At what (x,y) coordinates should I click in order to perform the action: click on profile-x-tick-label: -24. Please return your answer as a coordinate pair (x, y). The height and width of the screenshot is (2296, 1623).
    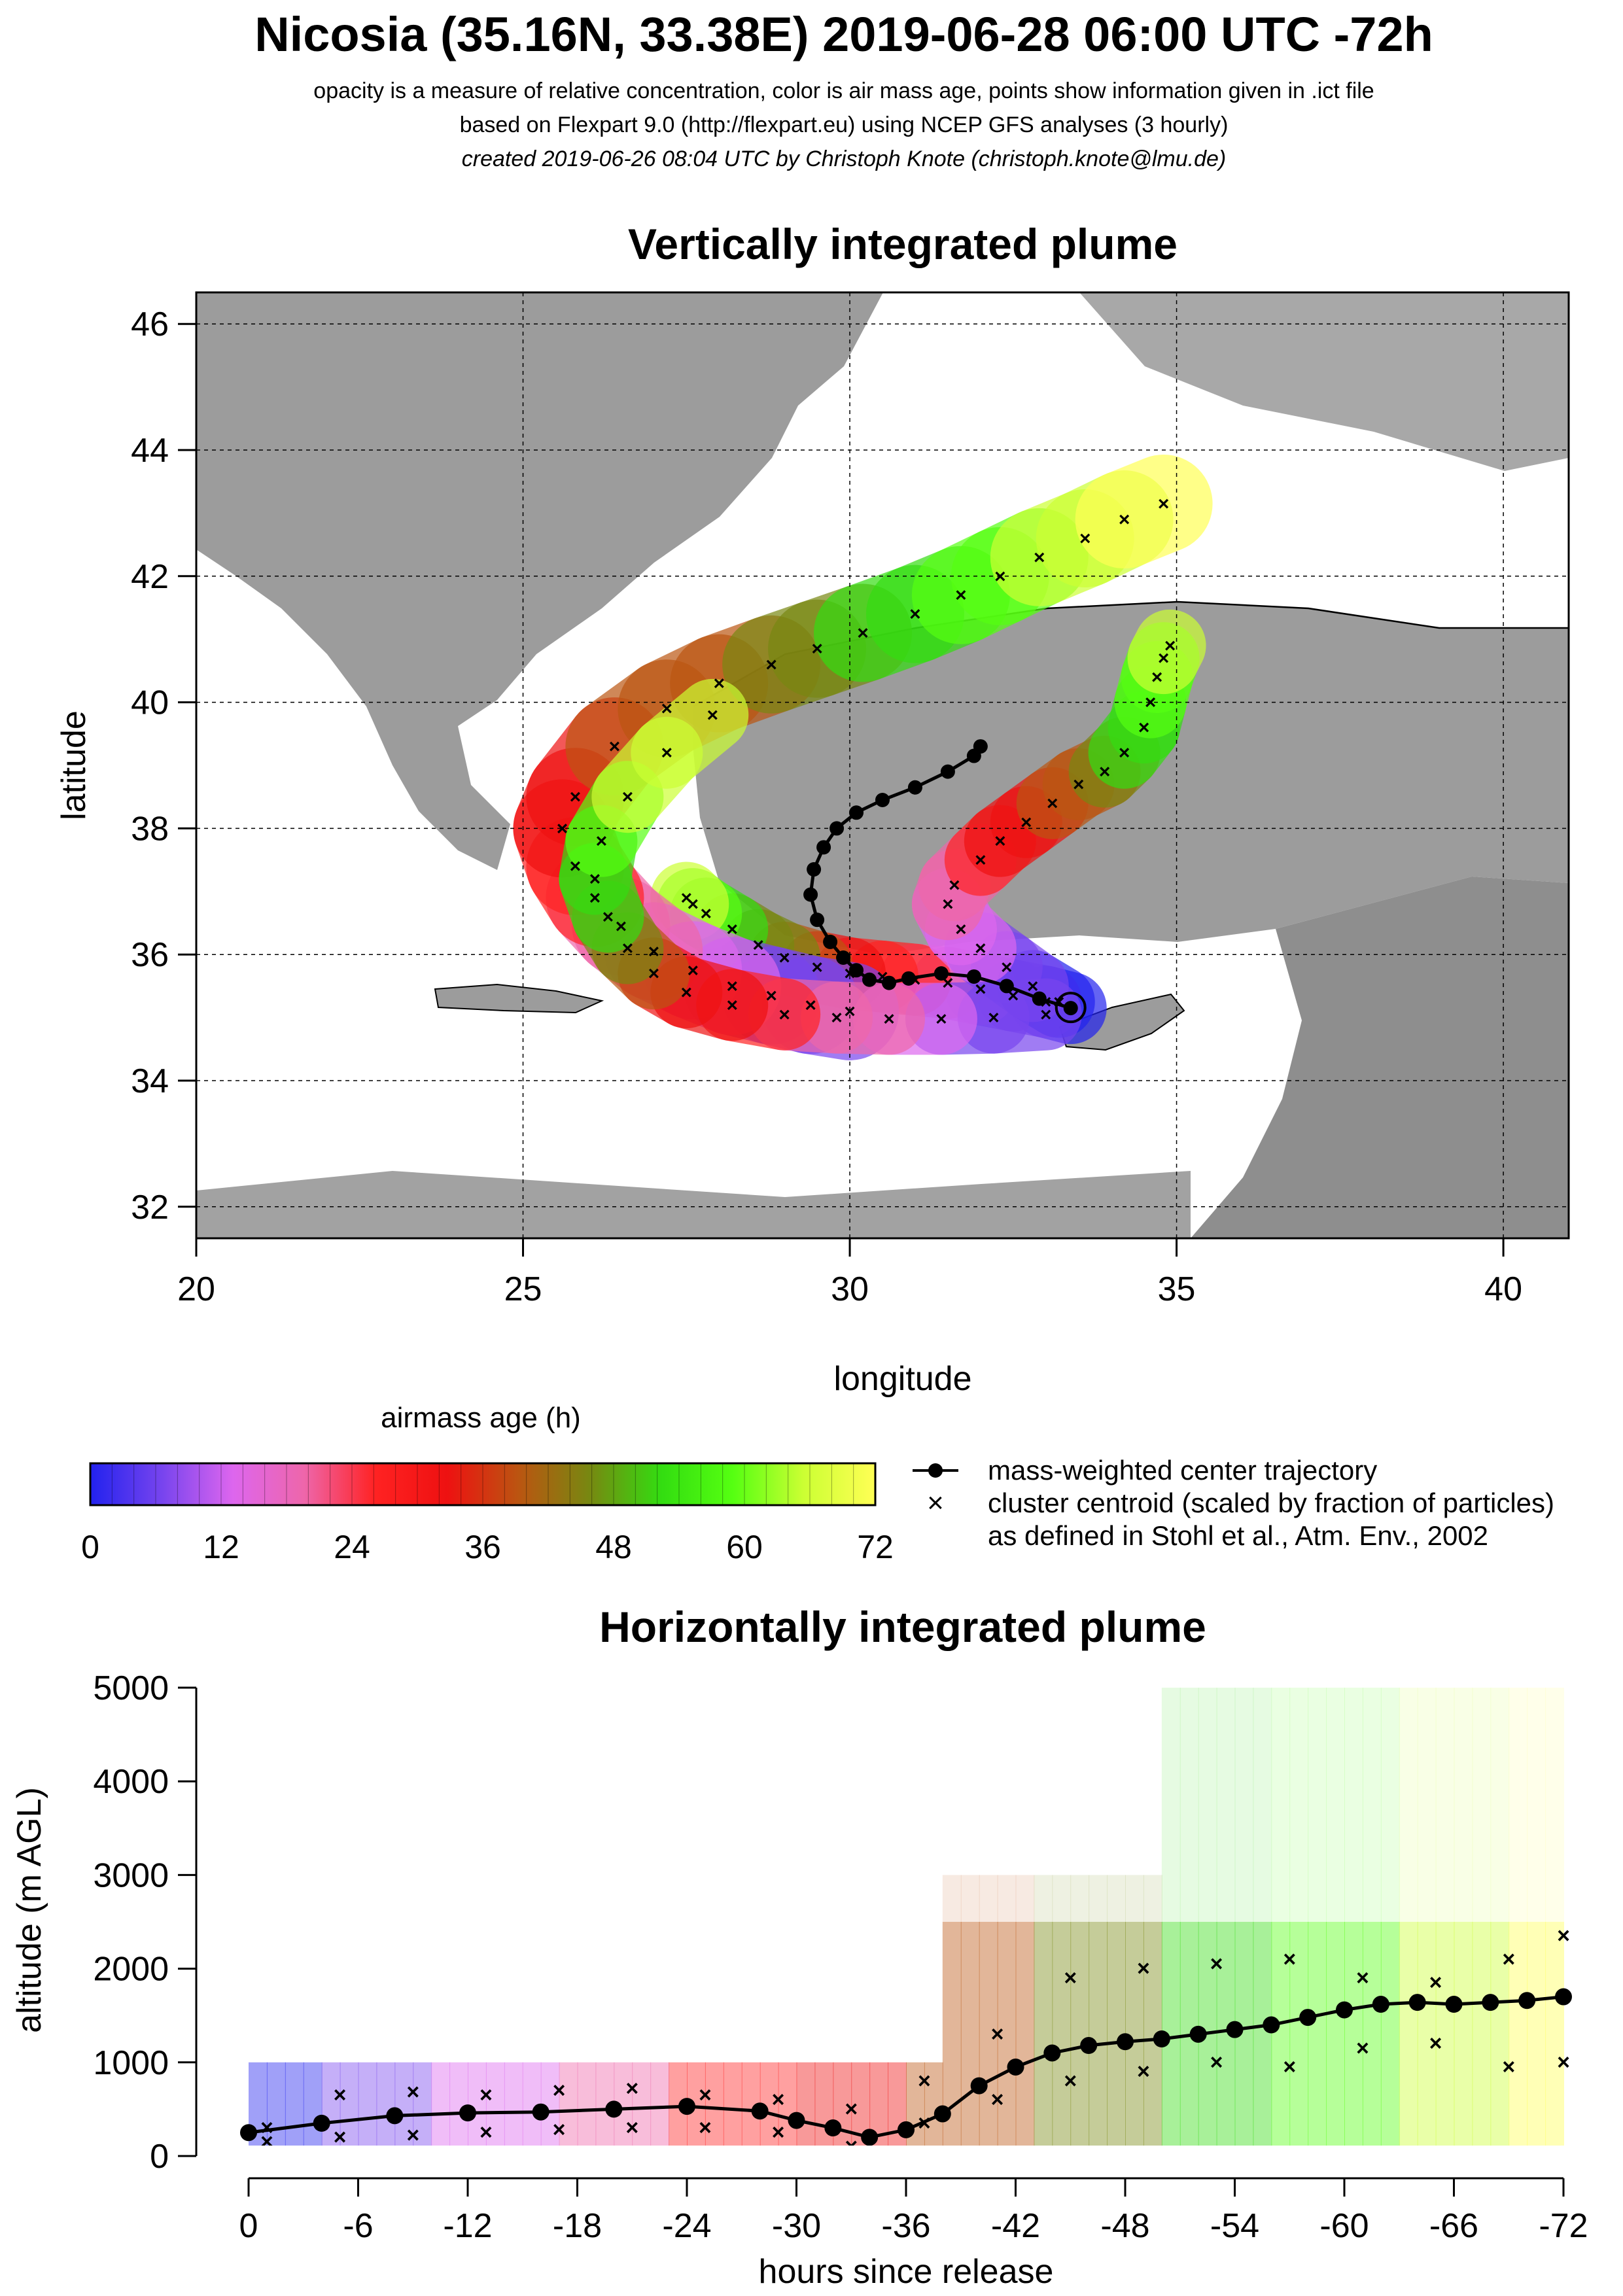
    Looking at the image, I should click on (686, 2226).